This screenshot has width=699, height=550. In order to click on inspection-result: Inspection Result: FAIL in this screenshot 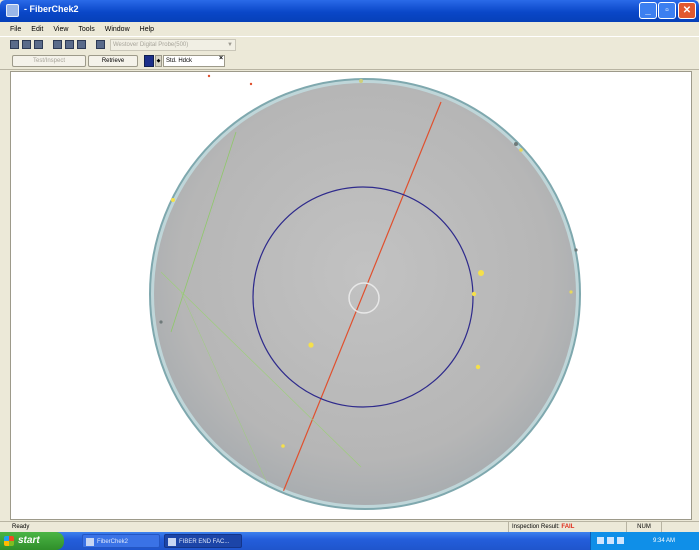, I will do `click(564, 527)`.